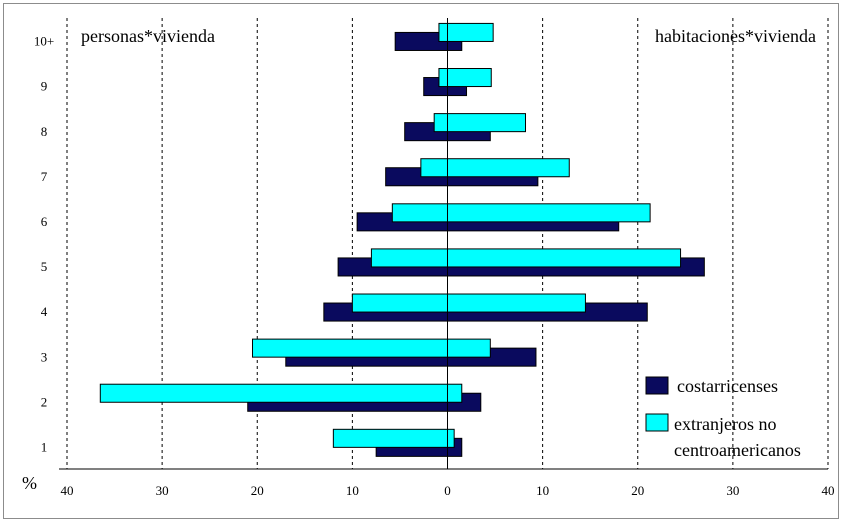 The image size is (844, 524). What do you see at coordinates (637, 490) in the screenshot?
I see `x-tick-label-6: 20` at bounding box center [637, 490].